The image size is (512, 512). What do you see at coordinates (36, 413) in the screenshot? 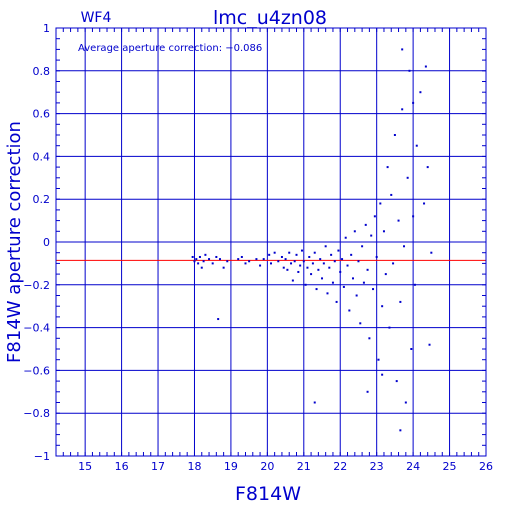
I see `y-tick-label: −0.8` at bounding box center [36, 413].